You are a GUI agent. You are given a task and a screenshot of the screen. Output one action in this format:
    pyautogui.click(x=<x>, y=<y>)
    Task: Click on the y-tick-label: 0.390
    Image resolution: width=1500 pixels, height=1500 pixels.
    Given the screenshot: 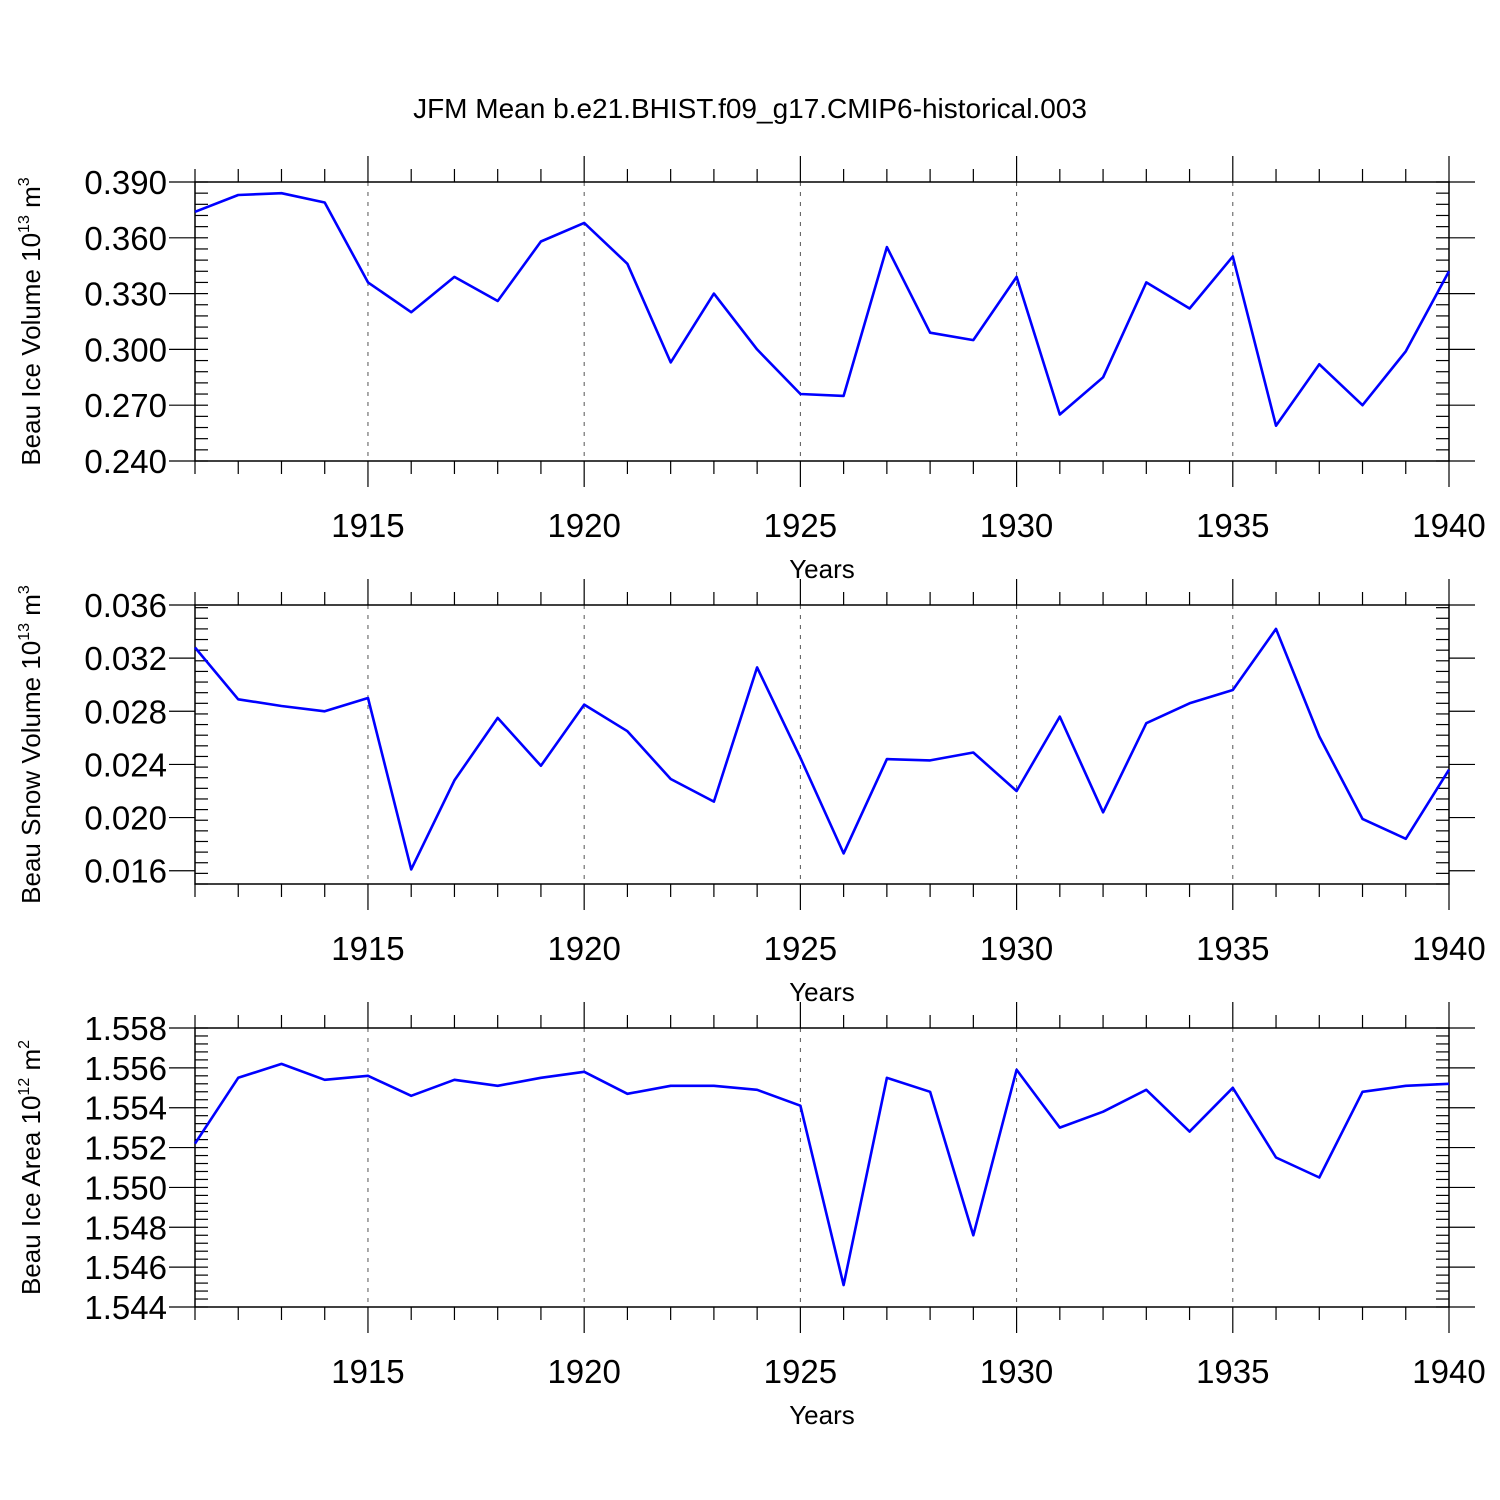 What is the action you would take?
    pyautogui.click(x=125, y=182)
    